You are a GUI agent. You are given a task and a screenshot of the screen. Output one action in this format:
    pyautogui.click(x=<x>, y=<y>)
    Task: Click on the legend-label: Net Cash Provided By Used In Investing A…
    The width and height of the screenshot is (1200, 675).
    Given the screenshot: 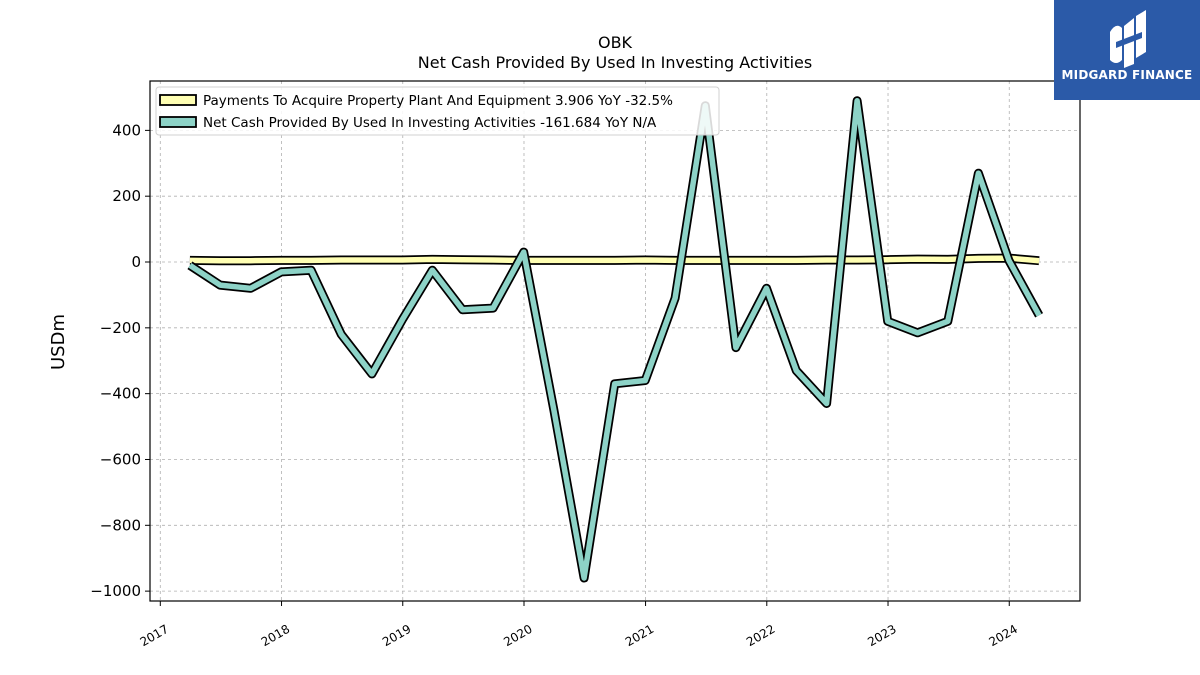 What is the action you would take?
    pyautogui.click(x=430, y=123)
    